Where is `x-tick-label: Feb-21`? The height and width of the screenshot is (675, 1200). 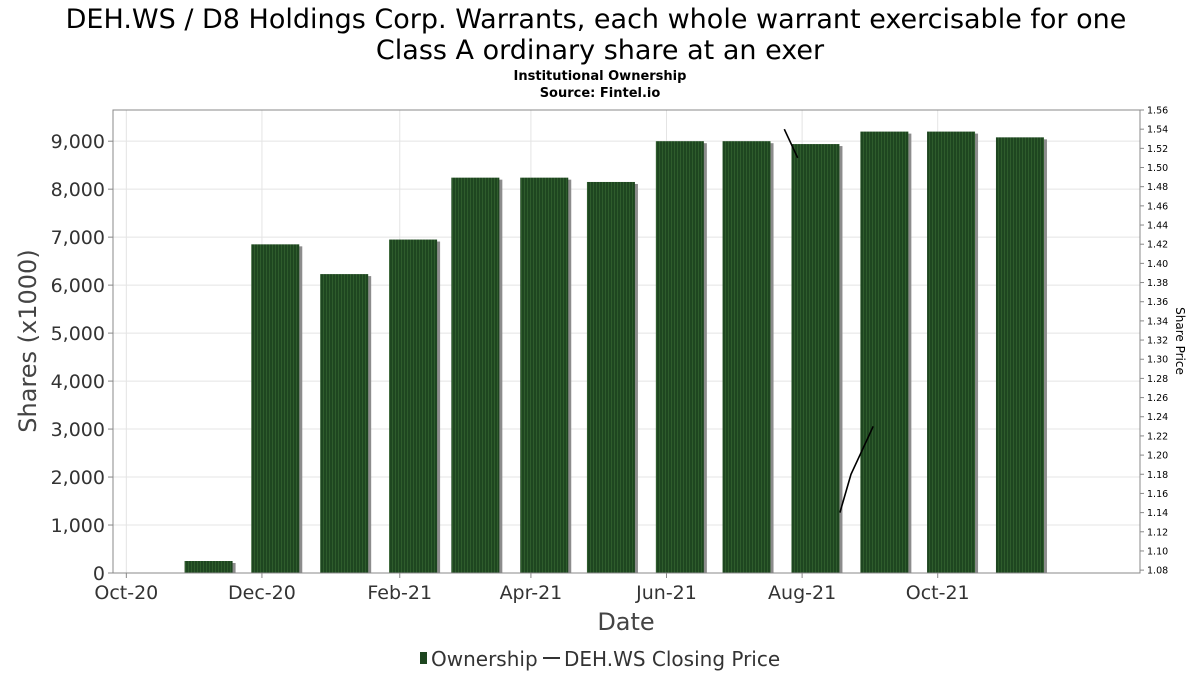 x-tick-label: Feb-21 is located at coordinates (399, 593).